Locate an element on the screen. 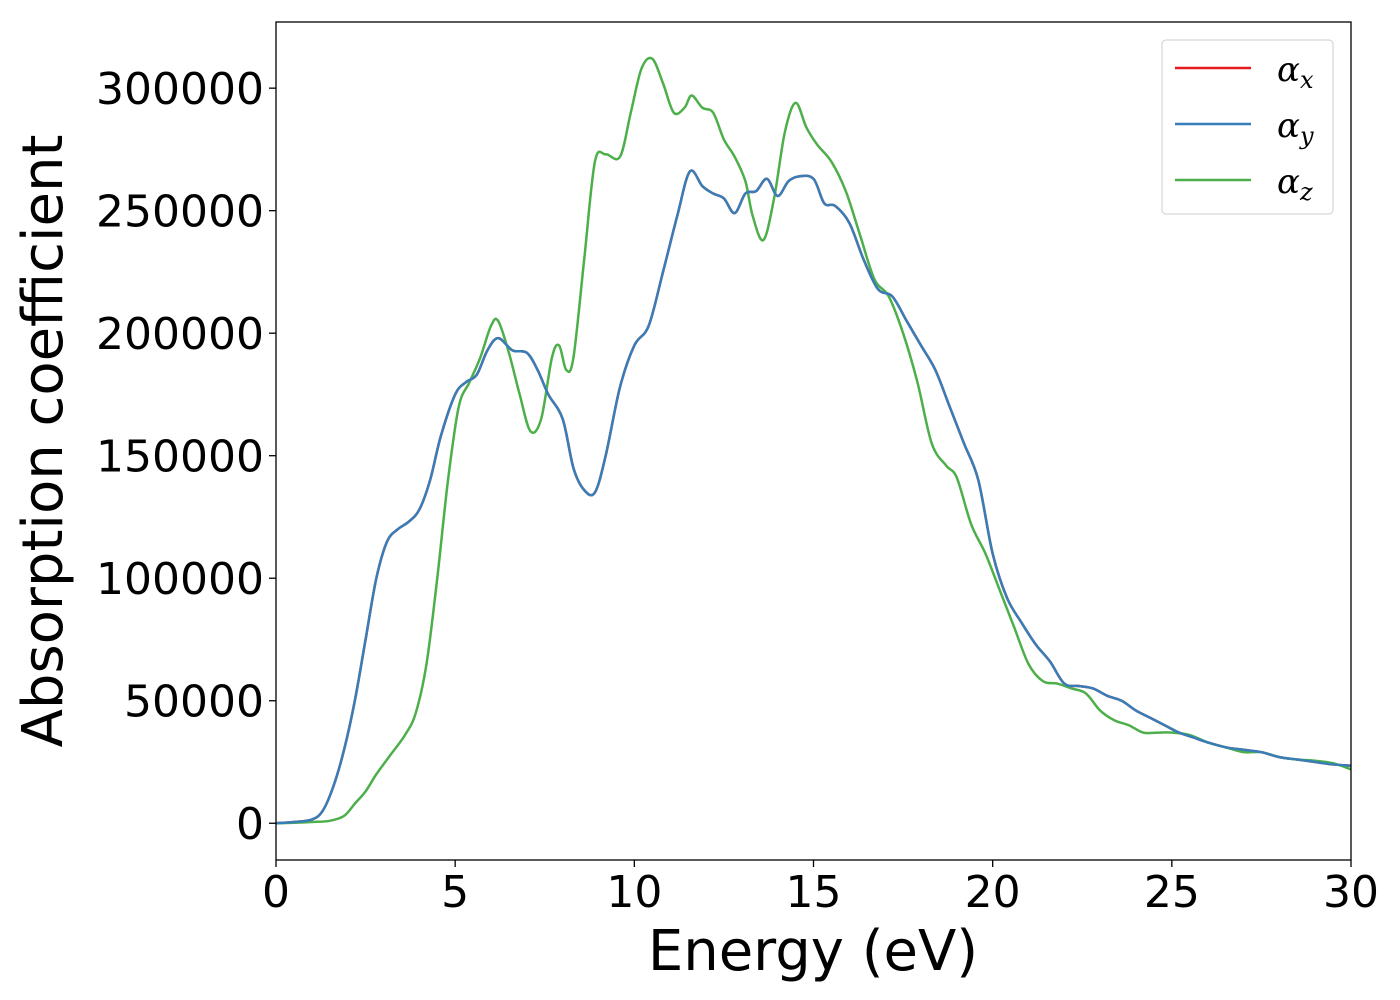 The image size is (1400, 1000). y-tick-label: 300000 is located at coordinates (180, 89).